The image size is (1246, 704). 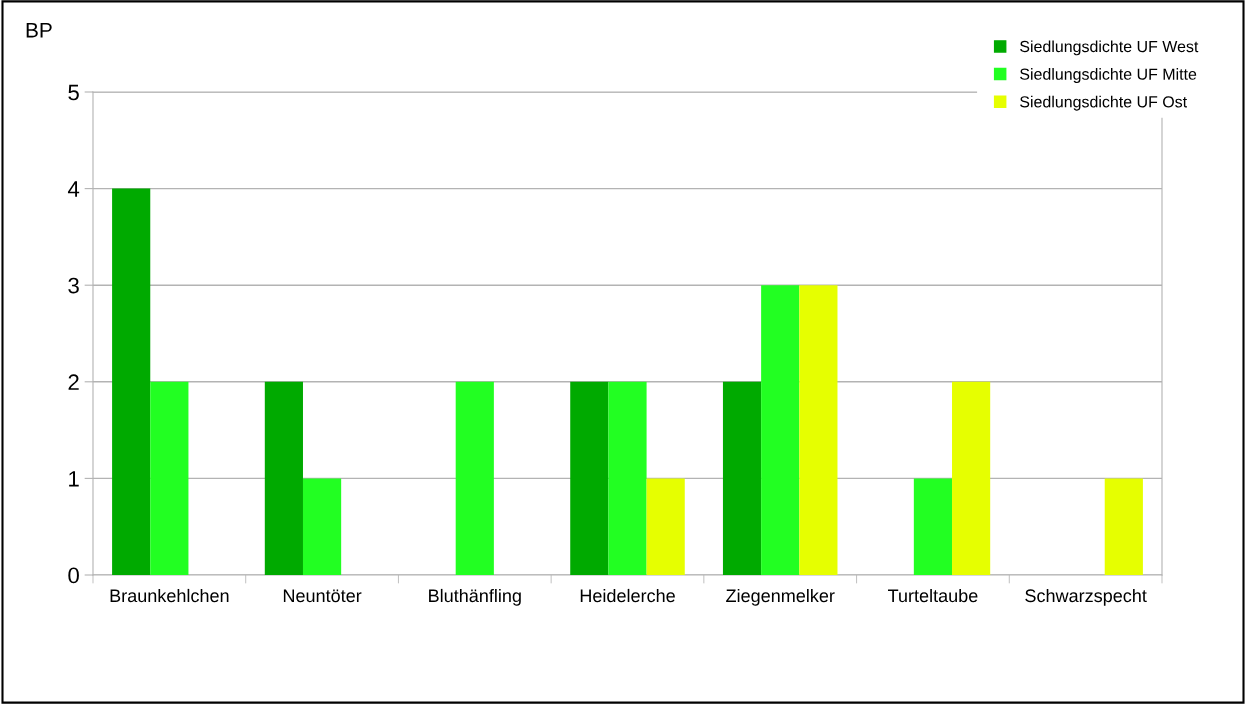 What do you see at coordinates (39, 30) in the screenshot?
I see `y-axis-title: BP` at bounding box center [39, 30].